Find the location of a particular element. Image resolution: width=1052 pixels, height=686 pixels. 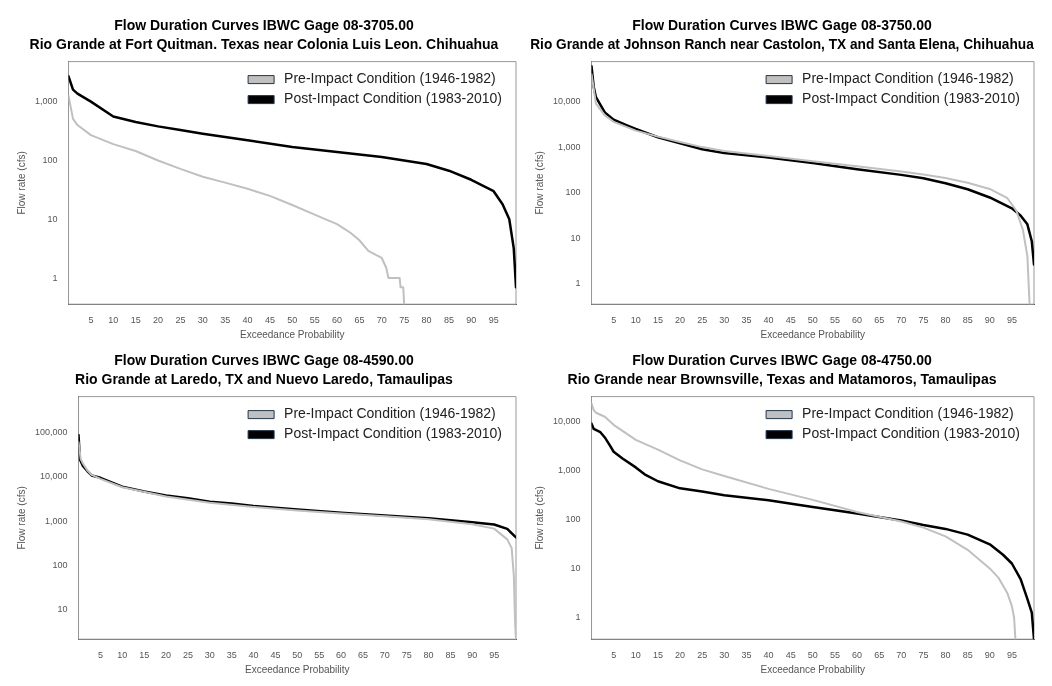

chart-subtitle: Rio Grande near Brownsville, Texas and Matamoros, Tamaulipas is located at coordinates (782, 379).